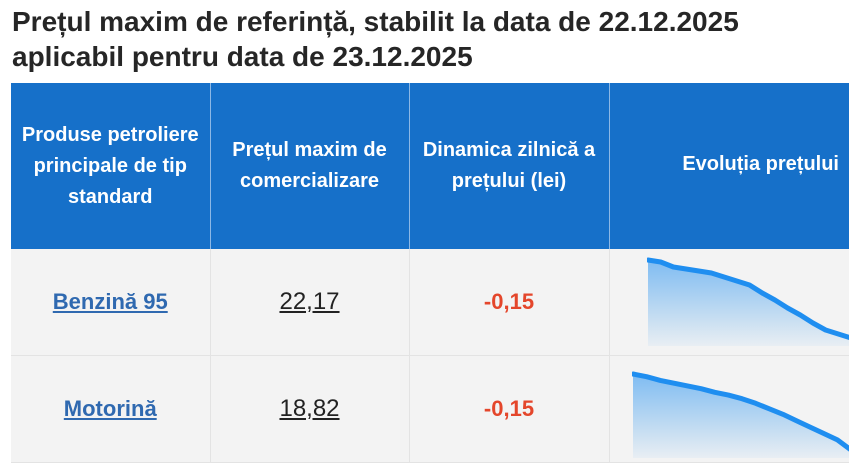  I want to click on product-cell: Motorină, so click(110, 409).